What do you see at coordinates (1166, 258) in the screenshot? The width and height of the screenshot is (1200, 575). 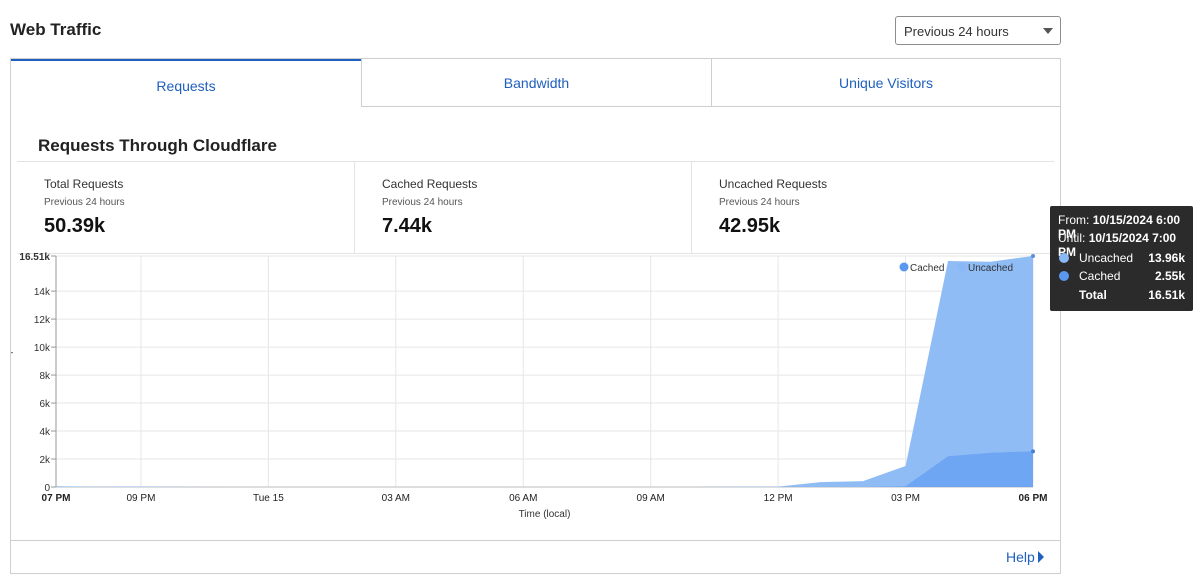 I see `tooltip-series-value: 13.96k` at bounding box center [1166, 258].